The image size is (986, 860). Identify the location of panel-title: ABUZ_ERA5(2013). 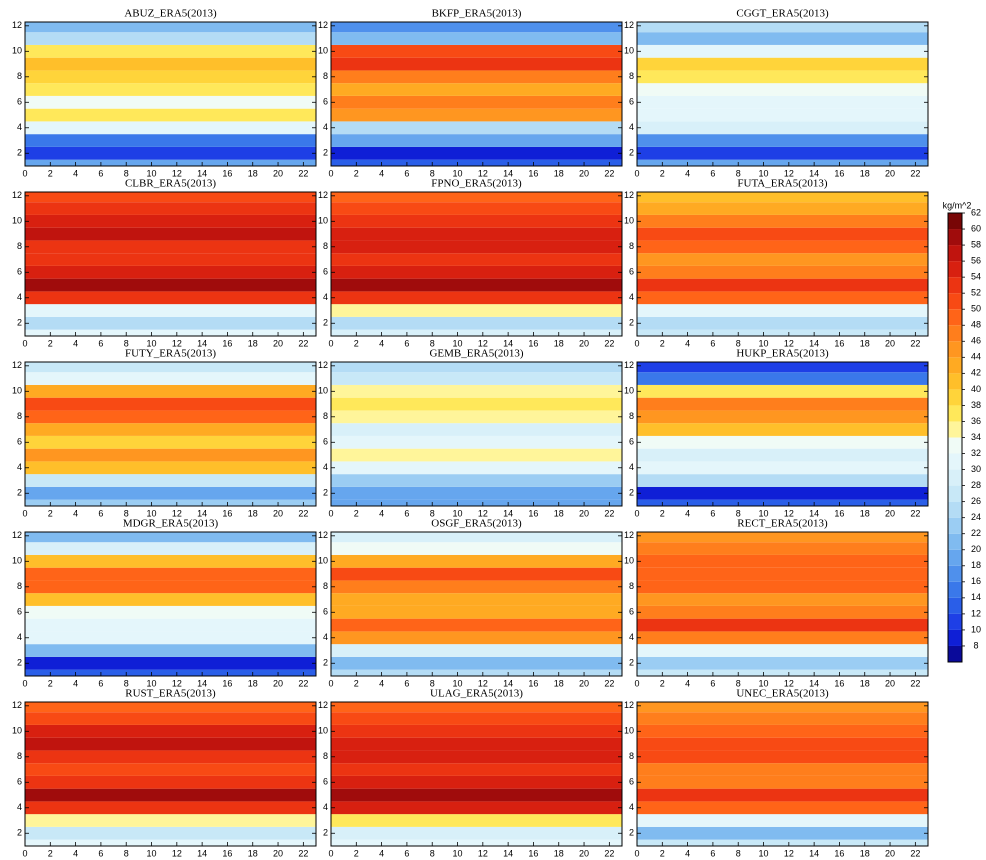
(170, 14).